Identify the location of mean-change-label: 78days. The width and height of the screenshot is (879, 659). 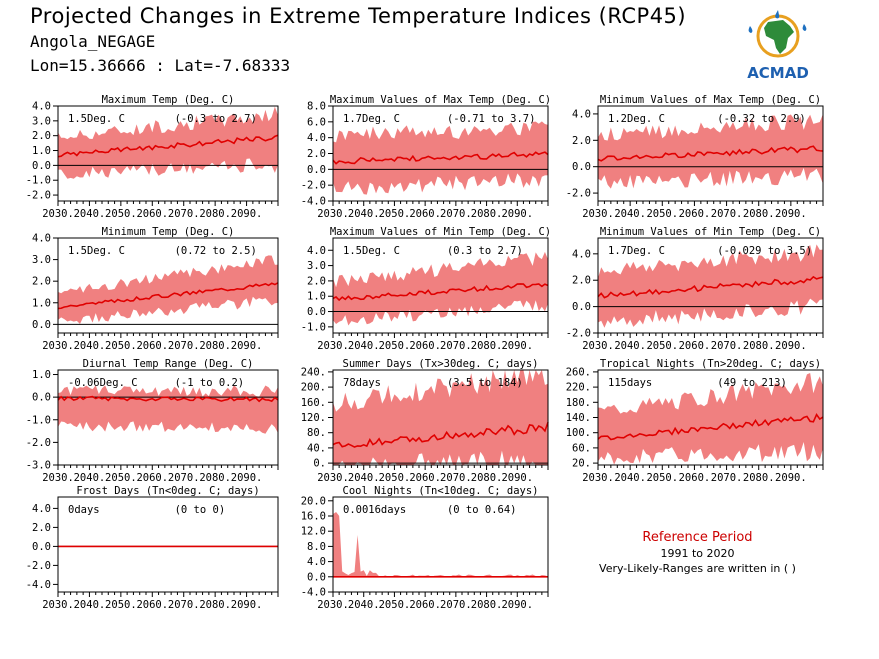
(362, 383).